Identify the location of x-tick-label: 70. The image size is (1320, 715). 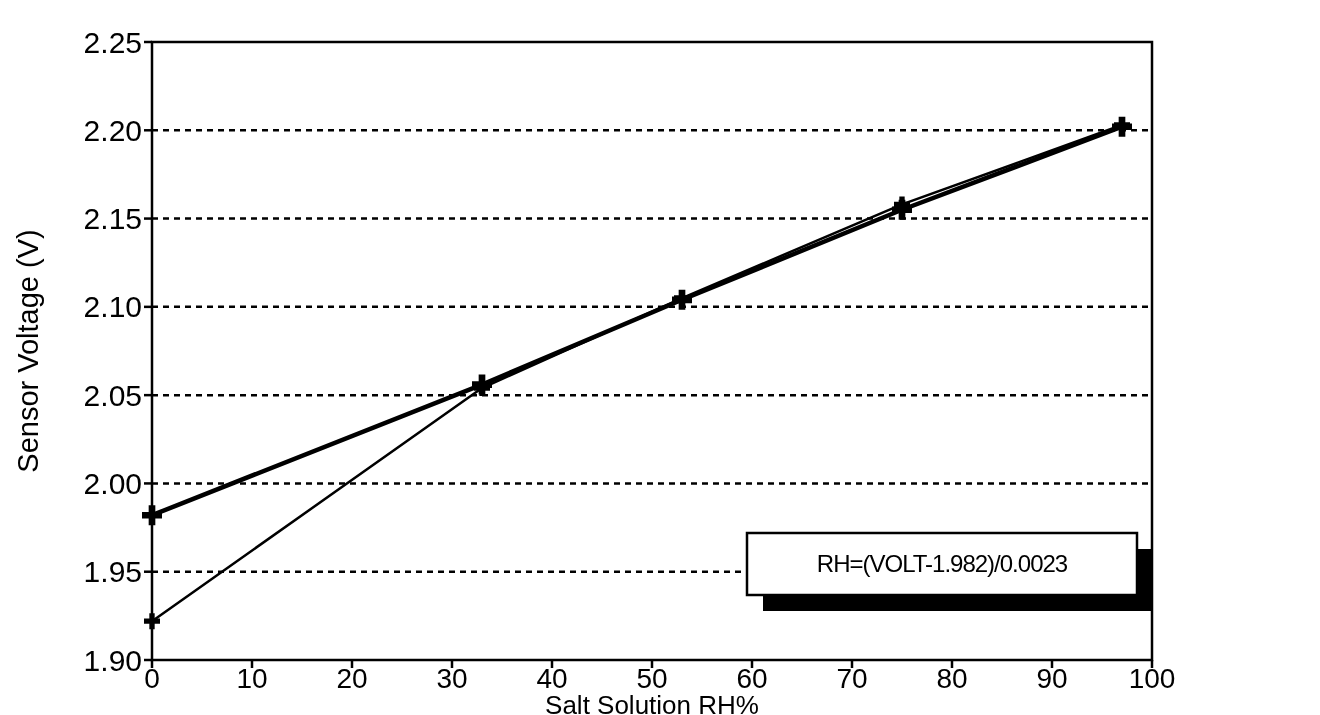
(852, 678).